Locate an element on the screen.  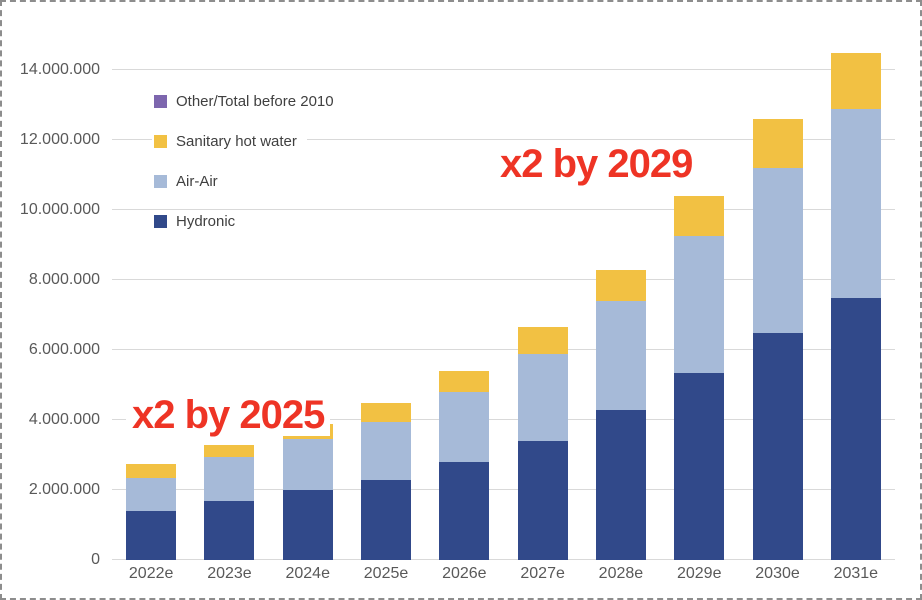
bar-segment-air-air-2026e is located at coordinates (464, 427).